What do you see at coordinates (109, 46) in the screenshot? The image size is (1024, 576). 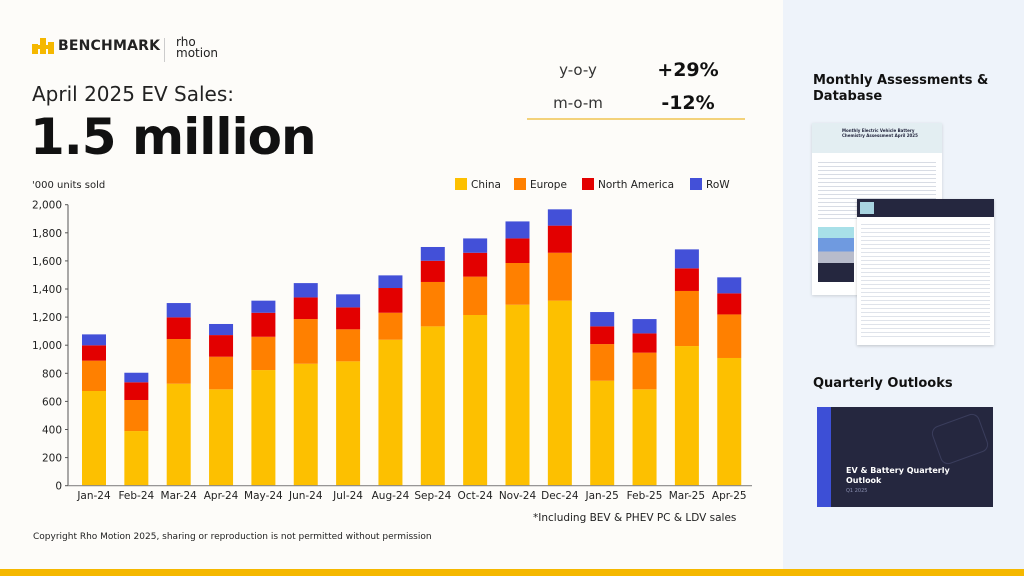 I see `benchmark-logo-text: BENCHMARK` at bounding box center [109, 46].